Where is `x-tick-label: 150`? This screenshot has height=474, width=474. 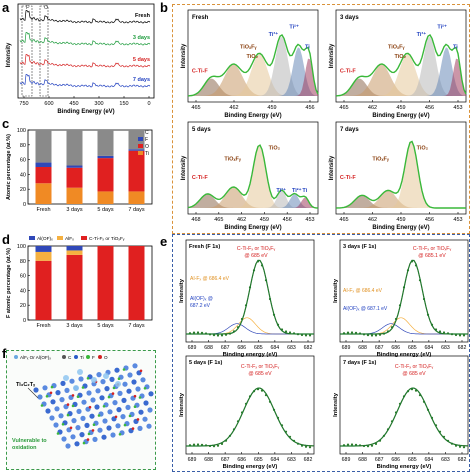
x-tick-label: 150 is located at coordinates (123, 104).